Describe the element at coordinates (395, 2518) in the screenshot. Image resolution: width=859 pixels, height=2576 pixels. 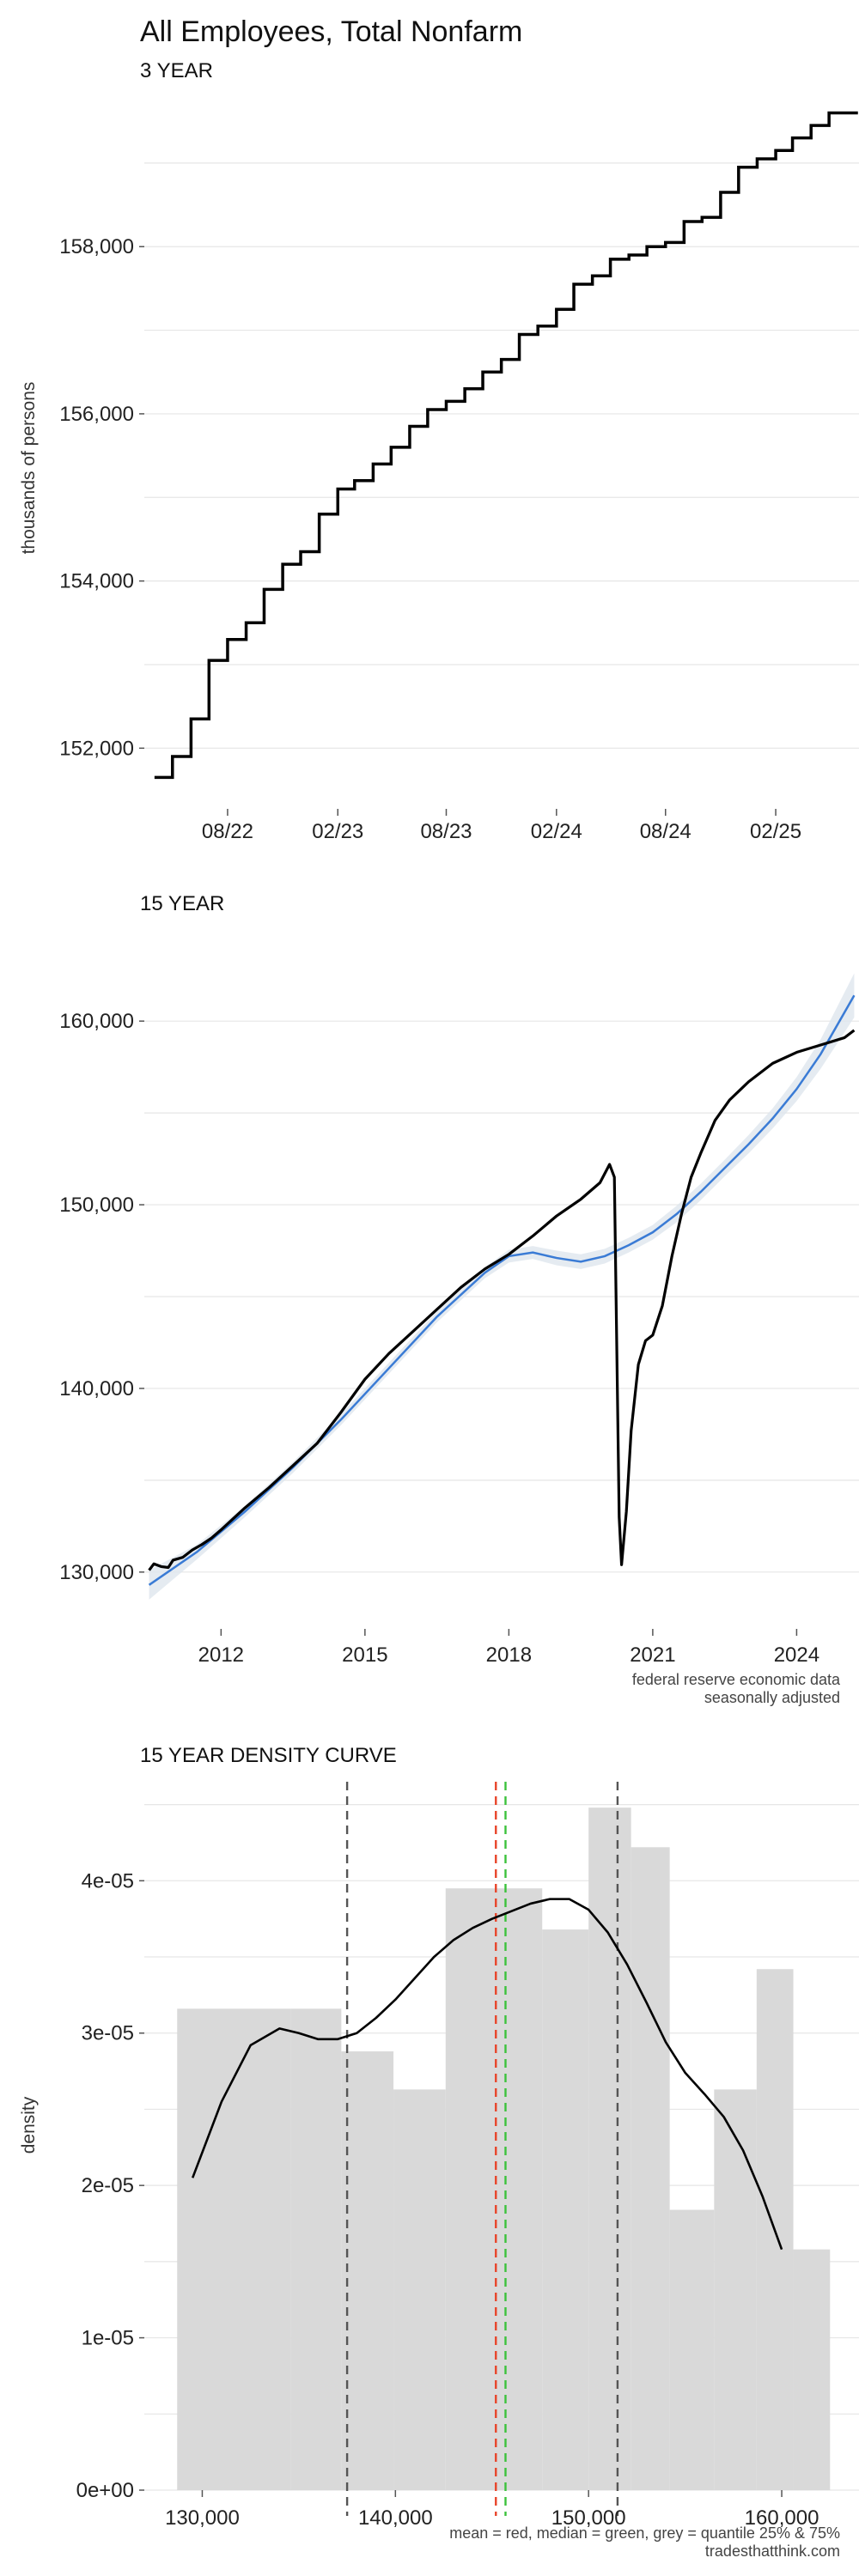
I see `panel3-x-tick-label: 140,000` at that location.